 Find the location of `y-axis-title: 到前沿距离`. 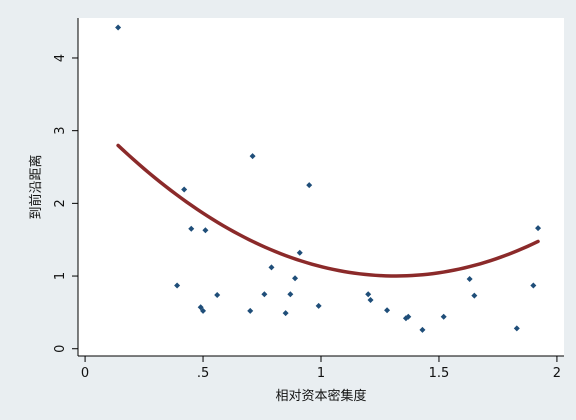

y-axis-title: 到前沿距离 is located at coordinates (36, 186).